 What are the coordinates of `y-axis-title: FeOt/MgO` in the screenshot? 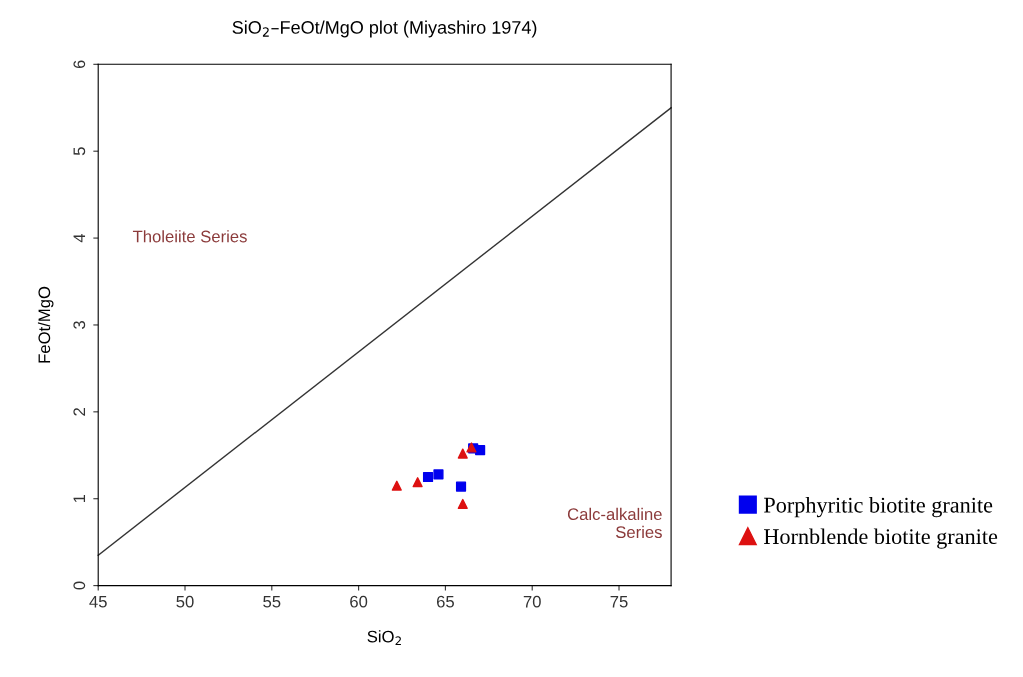 It's located at (45, 324).